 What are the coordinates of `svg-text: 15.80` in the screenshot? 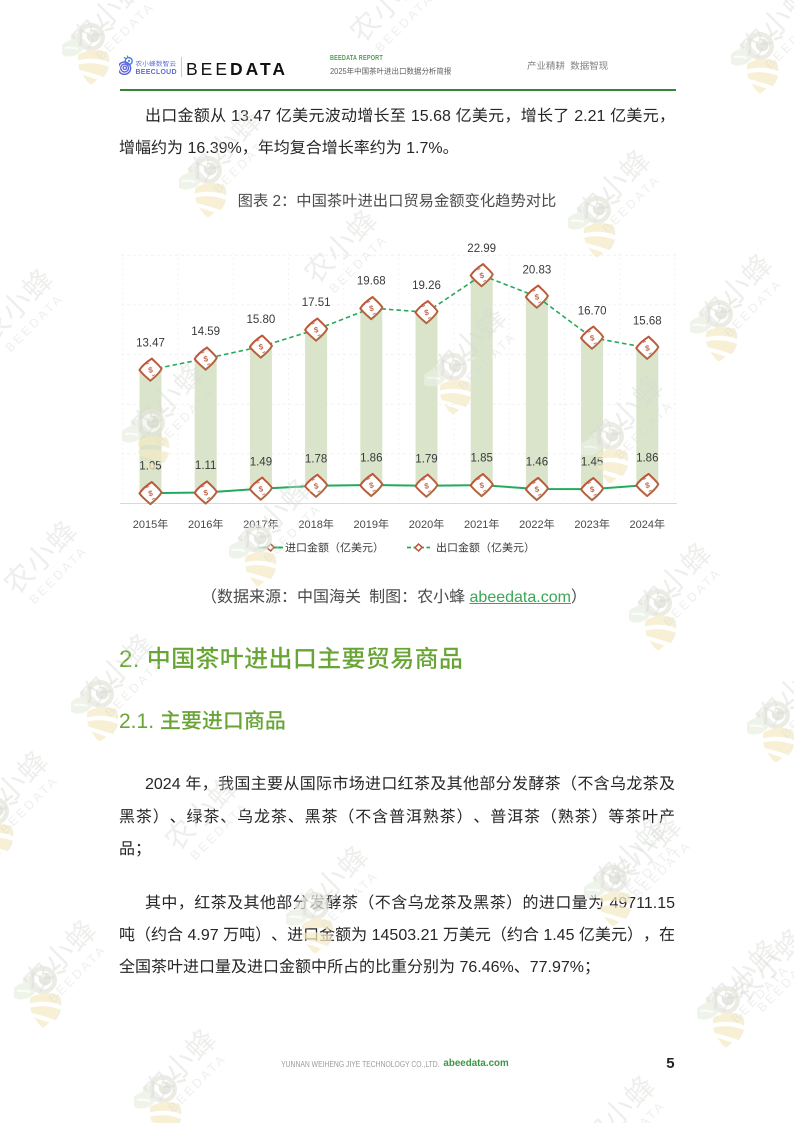 It's located at (261, 320).